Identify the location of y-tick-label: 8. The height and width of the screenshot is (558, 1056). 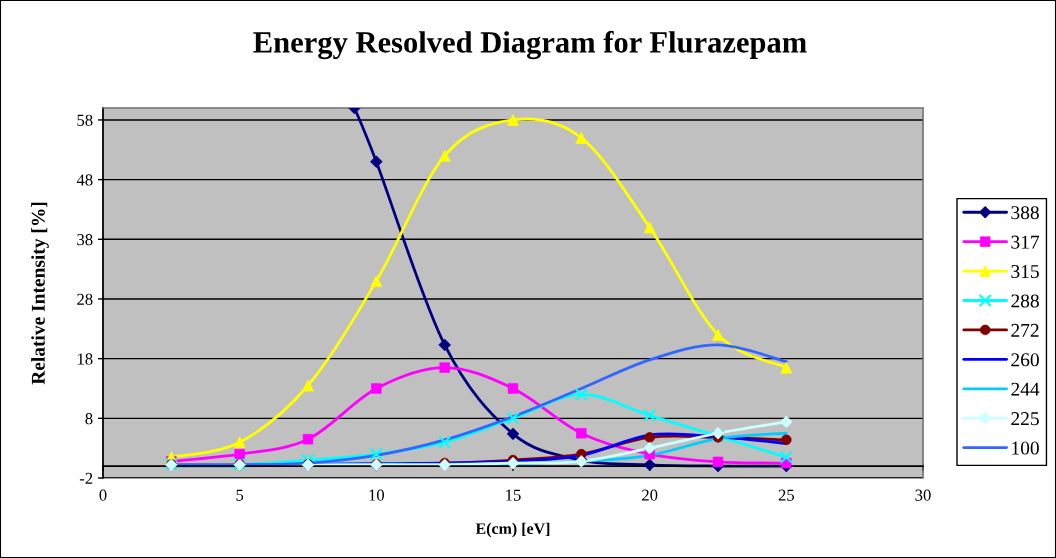
(89, 419).